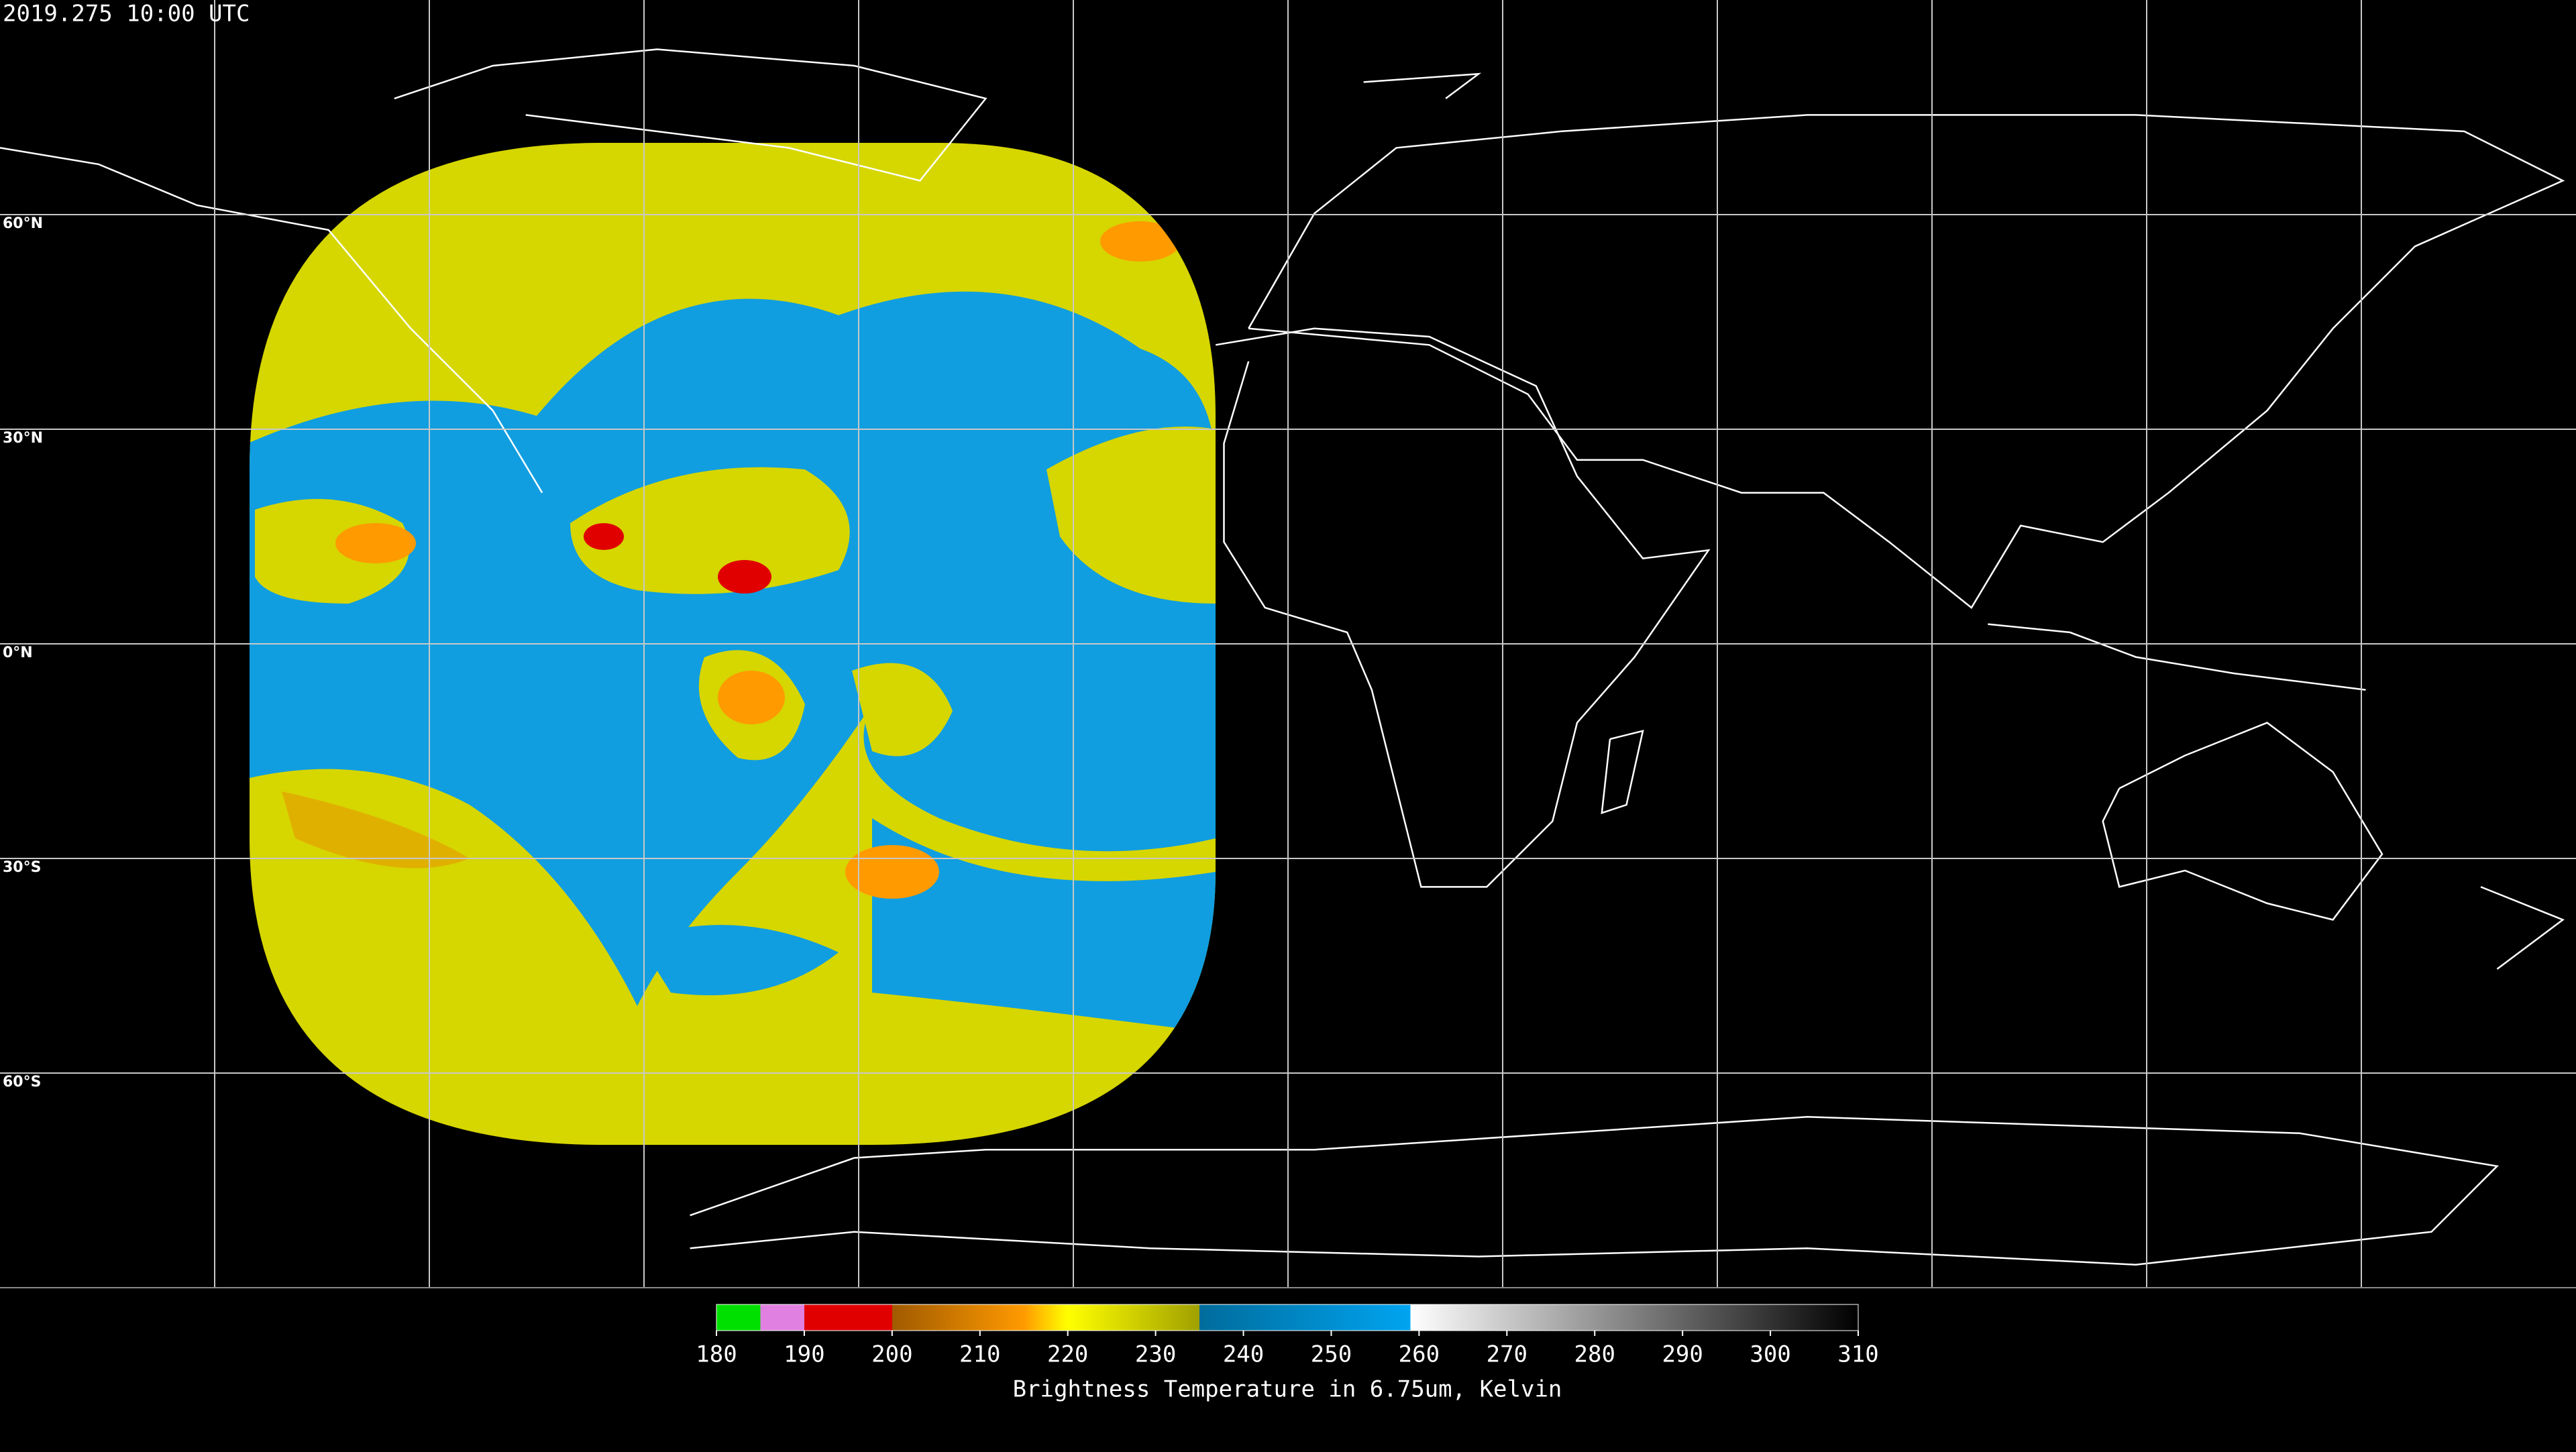 Image resolution: width=2576 pixels, height=1452 pixels. I want to click on colorbar-label: Brightness Temperature in 6.75um, Kelvin, so click(1287, 1389).